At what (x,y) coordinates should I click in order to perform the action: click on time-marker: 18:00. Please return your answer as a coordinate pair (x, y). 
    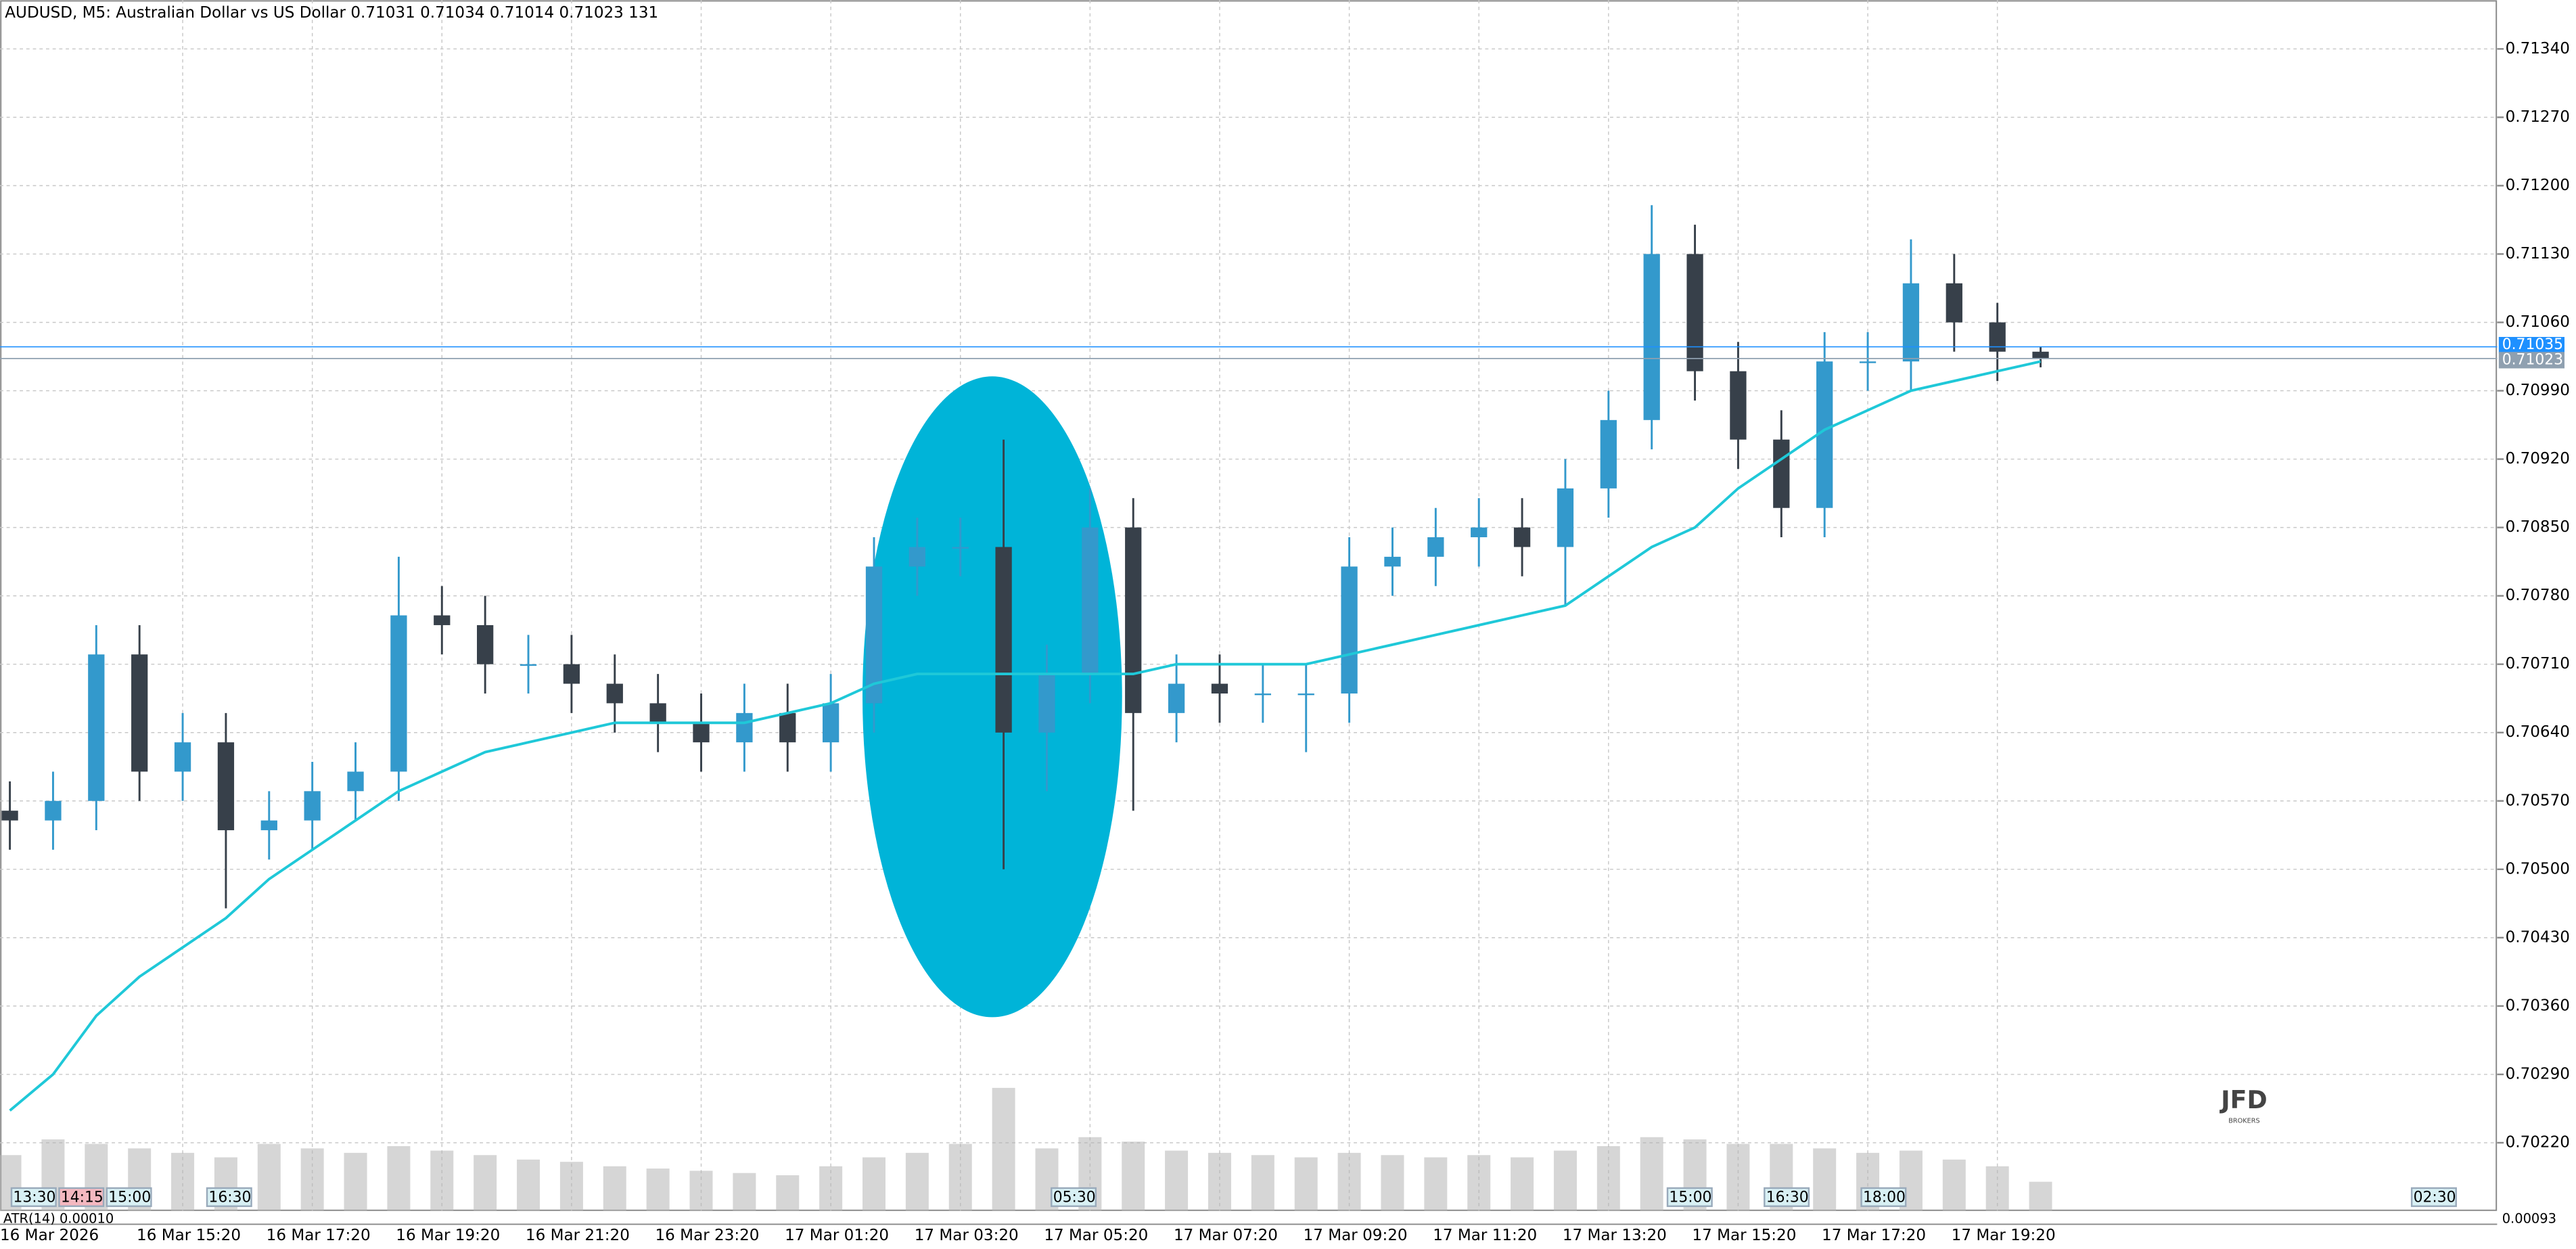
    Looking at the image, I should click on (1884, 1197).